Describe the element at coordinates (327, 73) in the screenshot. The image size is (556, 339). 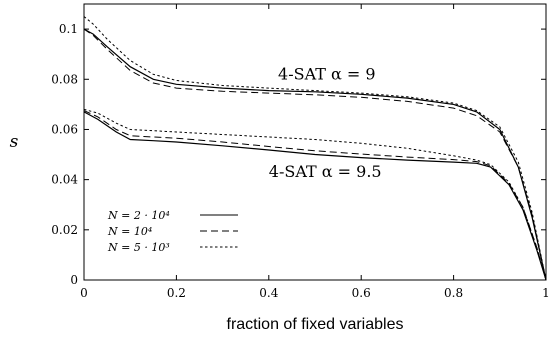
I see `annotation: 4-SAT α = 9` at that location.